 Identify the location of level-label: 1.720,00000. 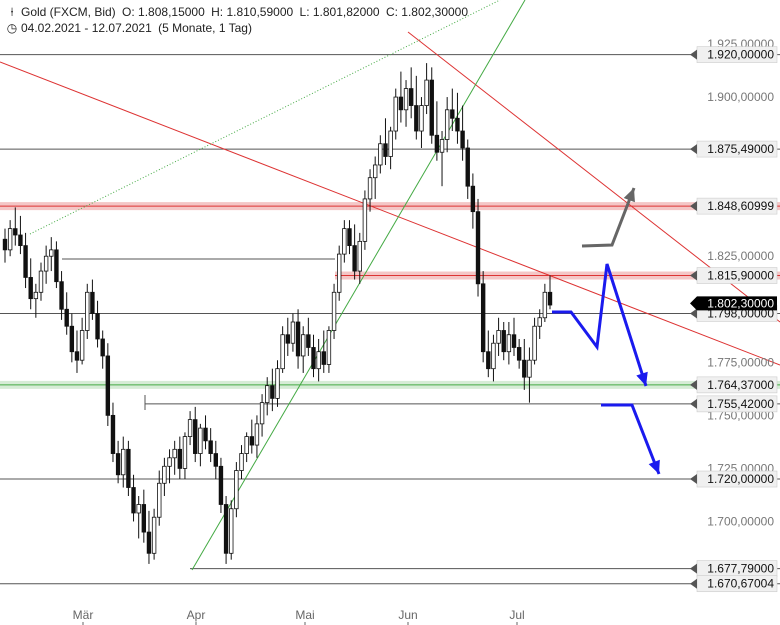
(734, 479).